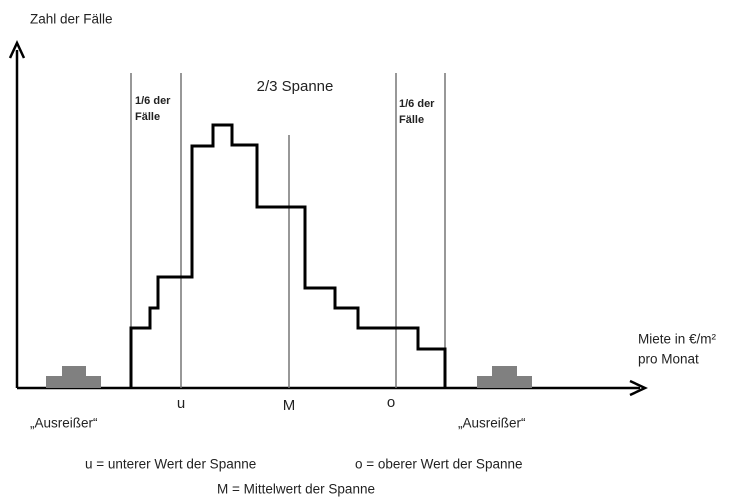 Image resolution: width=743 pixels, height=500 pixels. I want to click on span-label: 2/3 Spanne, so click(295, 86).